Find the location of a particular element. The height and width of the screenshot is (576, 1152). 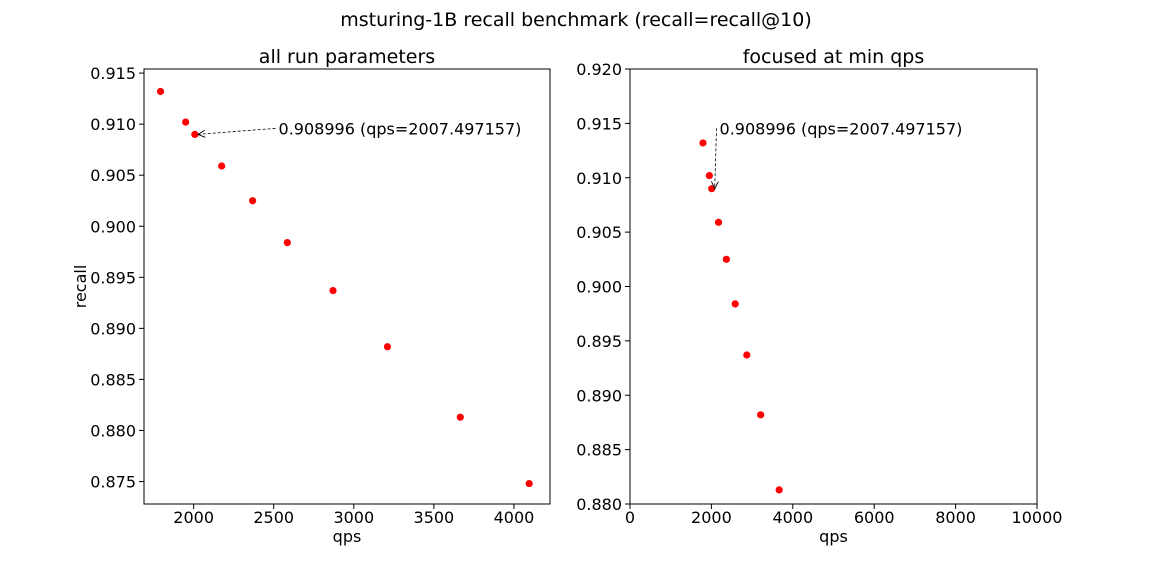

y-axis-label: recall is located at coordinates (80, 287).